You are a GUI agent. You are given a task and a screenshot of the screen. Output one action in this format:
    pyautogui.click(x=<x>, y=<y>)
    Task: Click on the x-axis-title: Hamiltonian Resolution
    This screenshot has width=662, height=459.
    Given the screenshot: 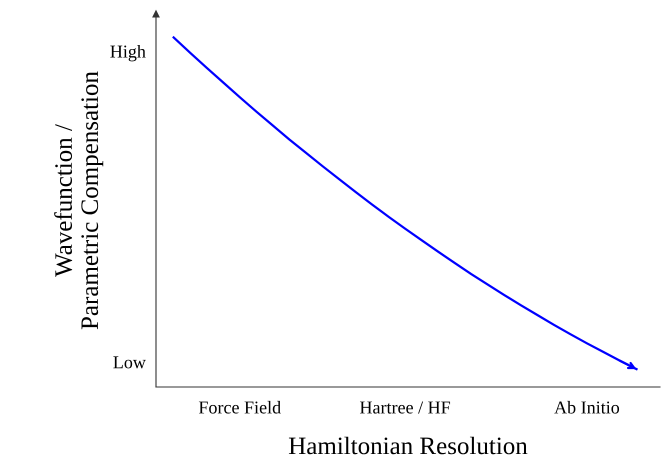 What is the action you would take?
    pyautogui.click(x=408, y=445)
    